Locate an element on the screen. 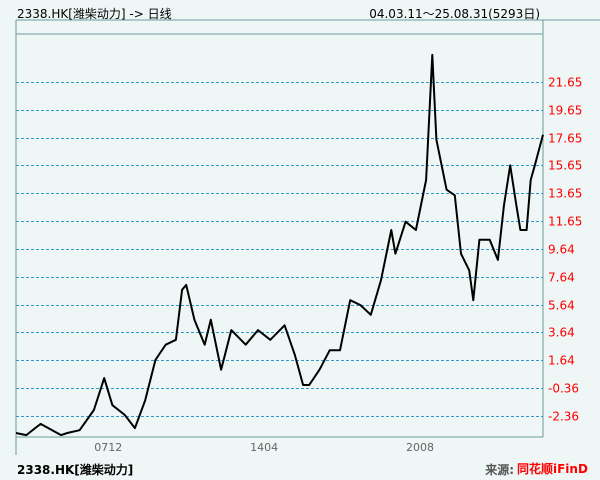 This screenshot has width=600, height=480. y-tick-label: 17.65 is located at coordinates (565, 139).